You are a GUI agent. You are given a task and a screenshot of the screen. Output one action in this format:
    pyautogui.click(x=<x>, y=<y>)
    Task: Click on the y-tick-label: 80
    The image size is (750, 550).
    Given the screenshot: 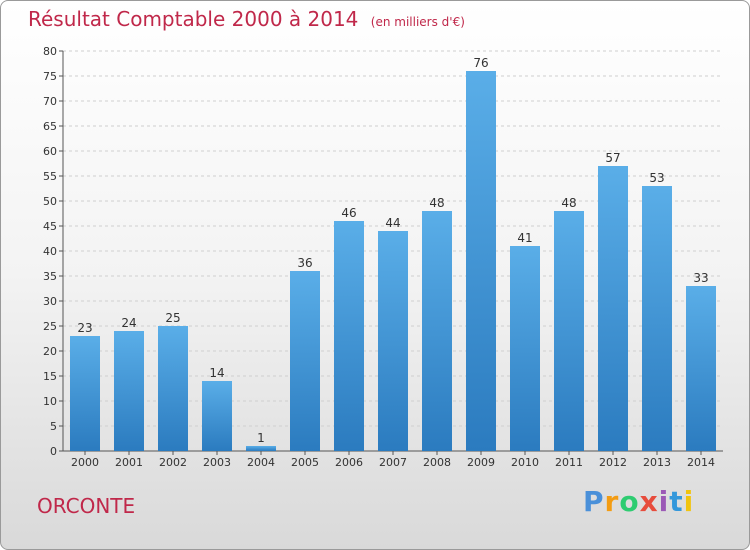 What is the action you would take?
    pyautogui.click(x=50, y=51)
    